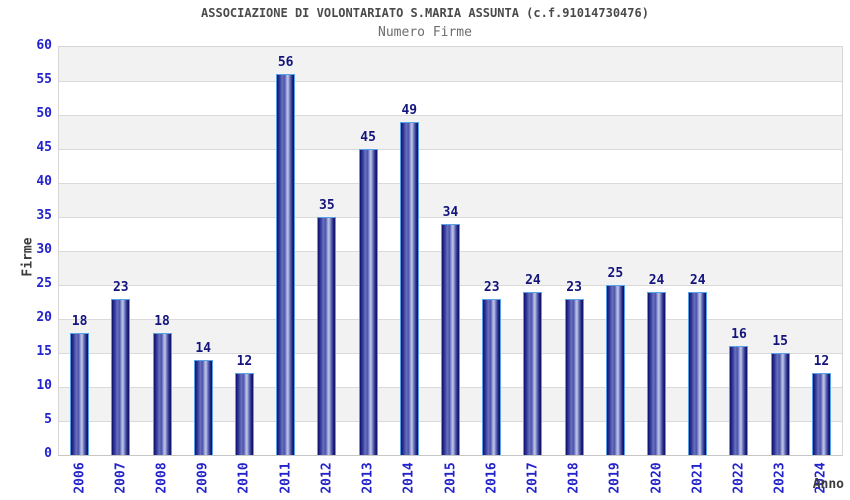  Describe the element at coordinates (368, 137) in the screenshot. I see `bar-value-label: 45` at that location.